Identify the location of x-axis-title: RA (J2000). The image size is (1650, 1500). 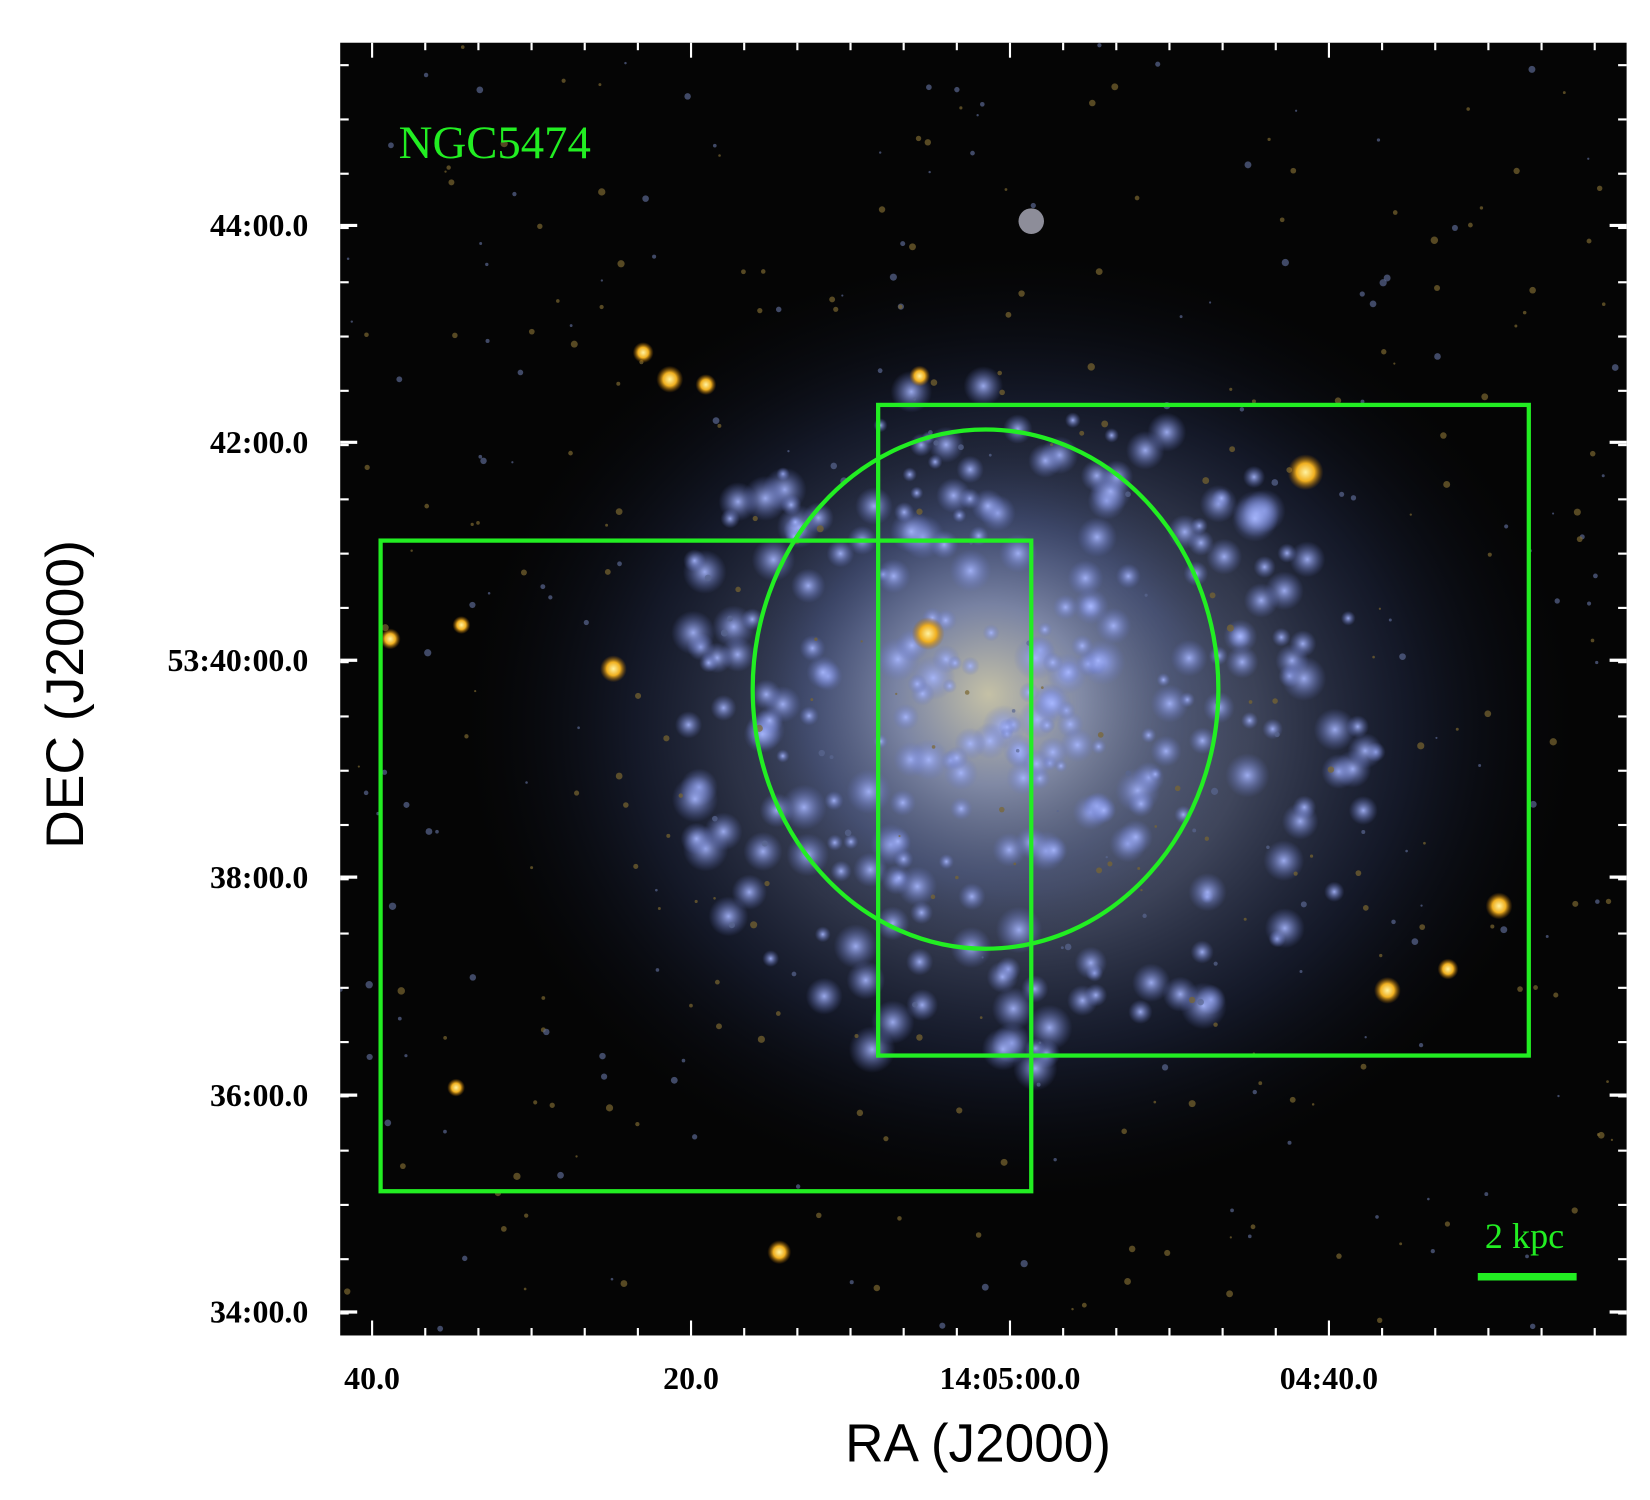
(978, 1443).